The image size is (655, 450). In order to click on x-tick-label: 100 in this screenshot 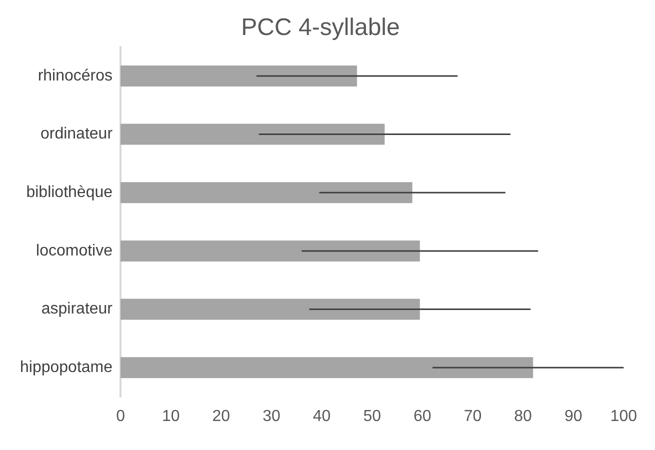, I will do `click(624, 416)`.